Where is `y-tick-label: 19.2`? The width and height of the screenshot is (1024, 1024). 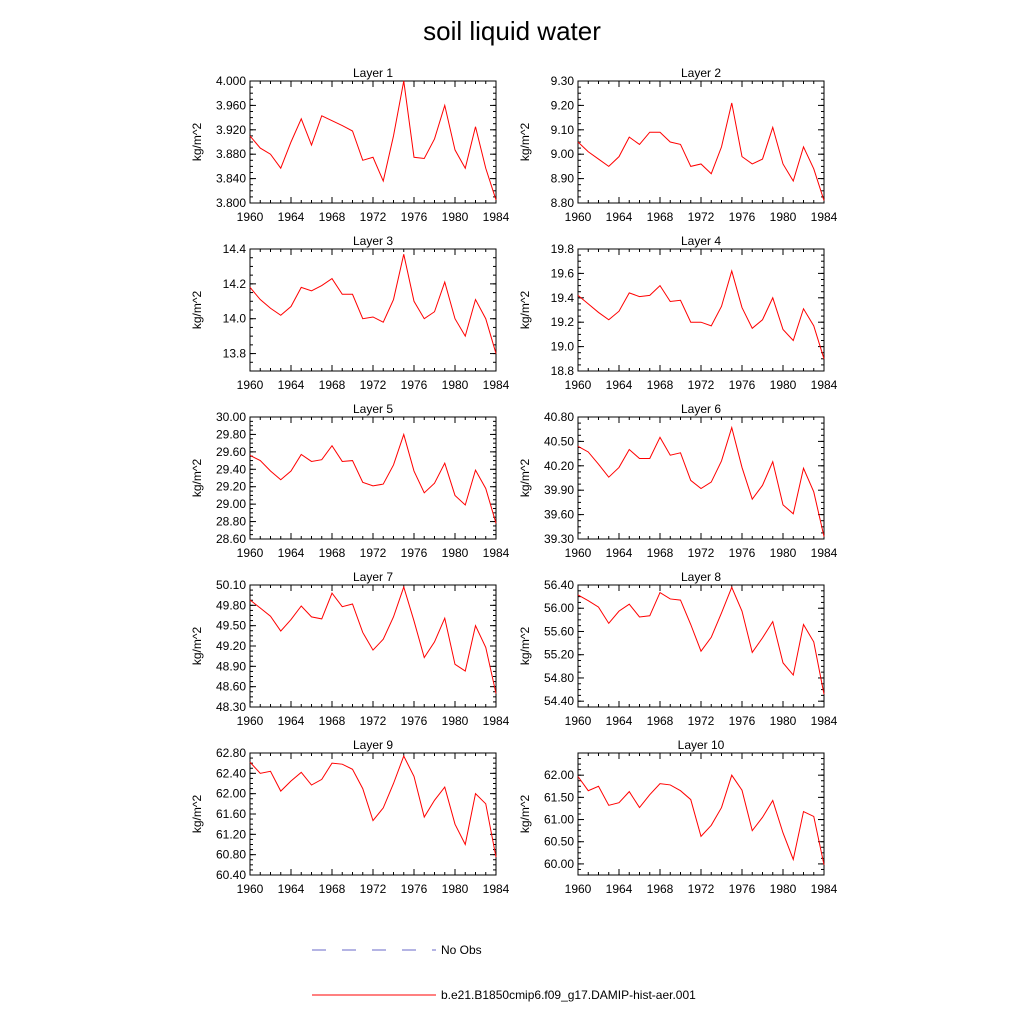
y-tick-label: 19.2 is located at coordinates (563, 322).